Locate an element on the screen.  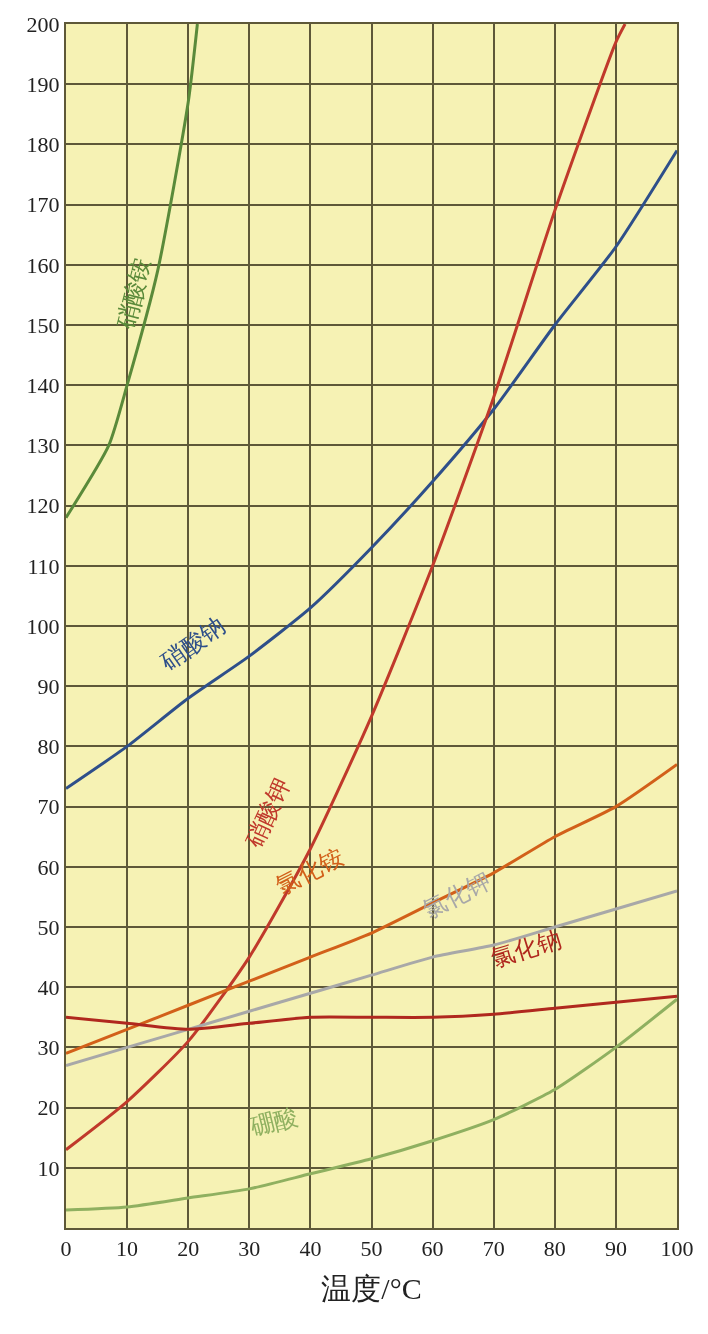
y-tick-label: 160 is located at coordinates (43, 265).